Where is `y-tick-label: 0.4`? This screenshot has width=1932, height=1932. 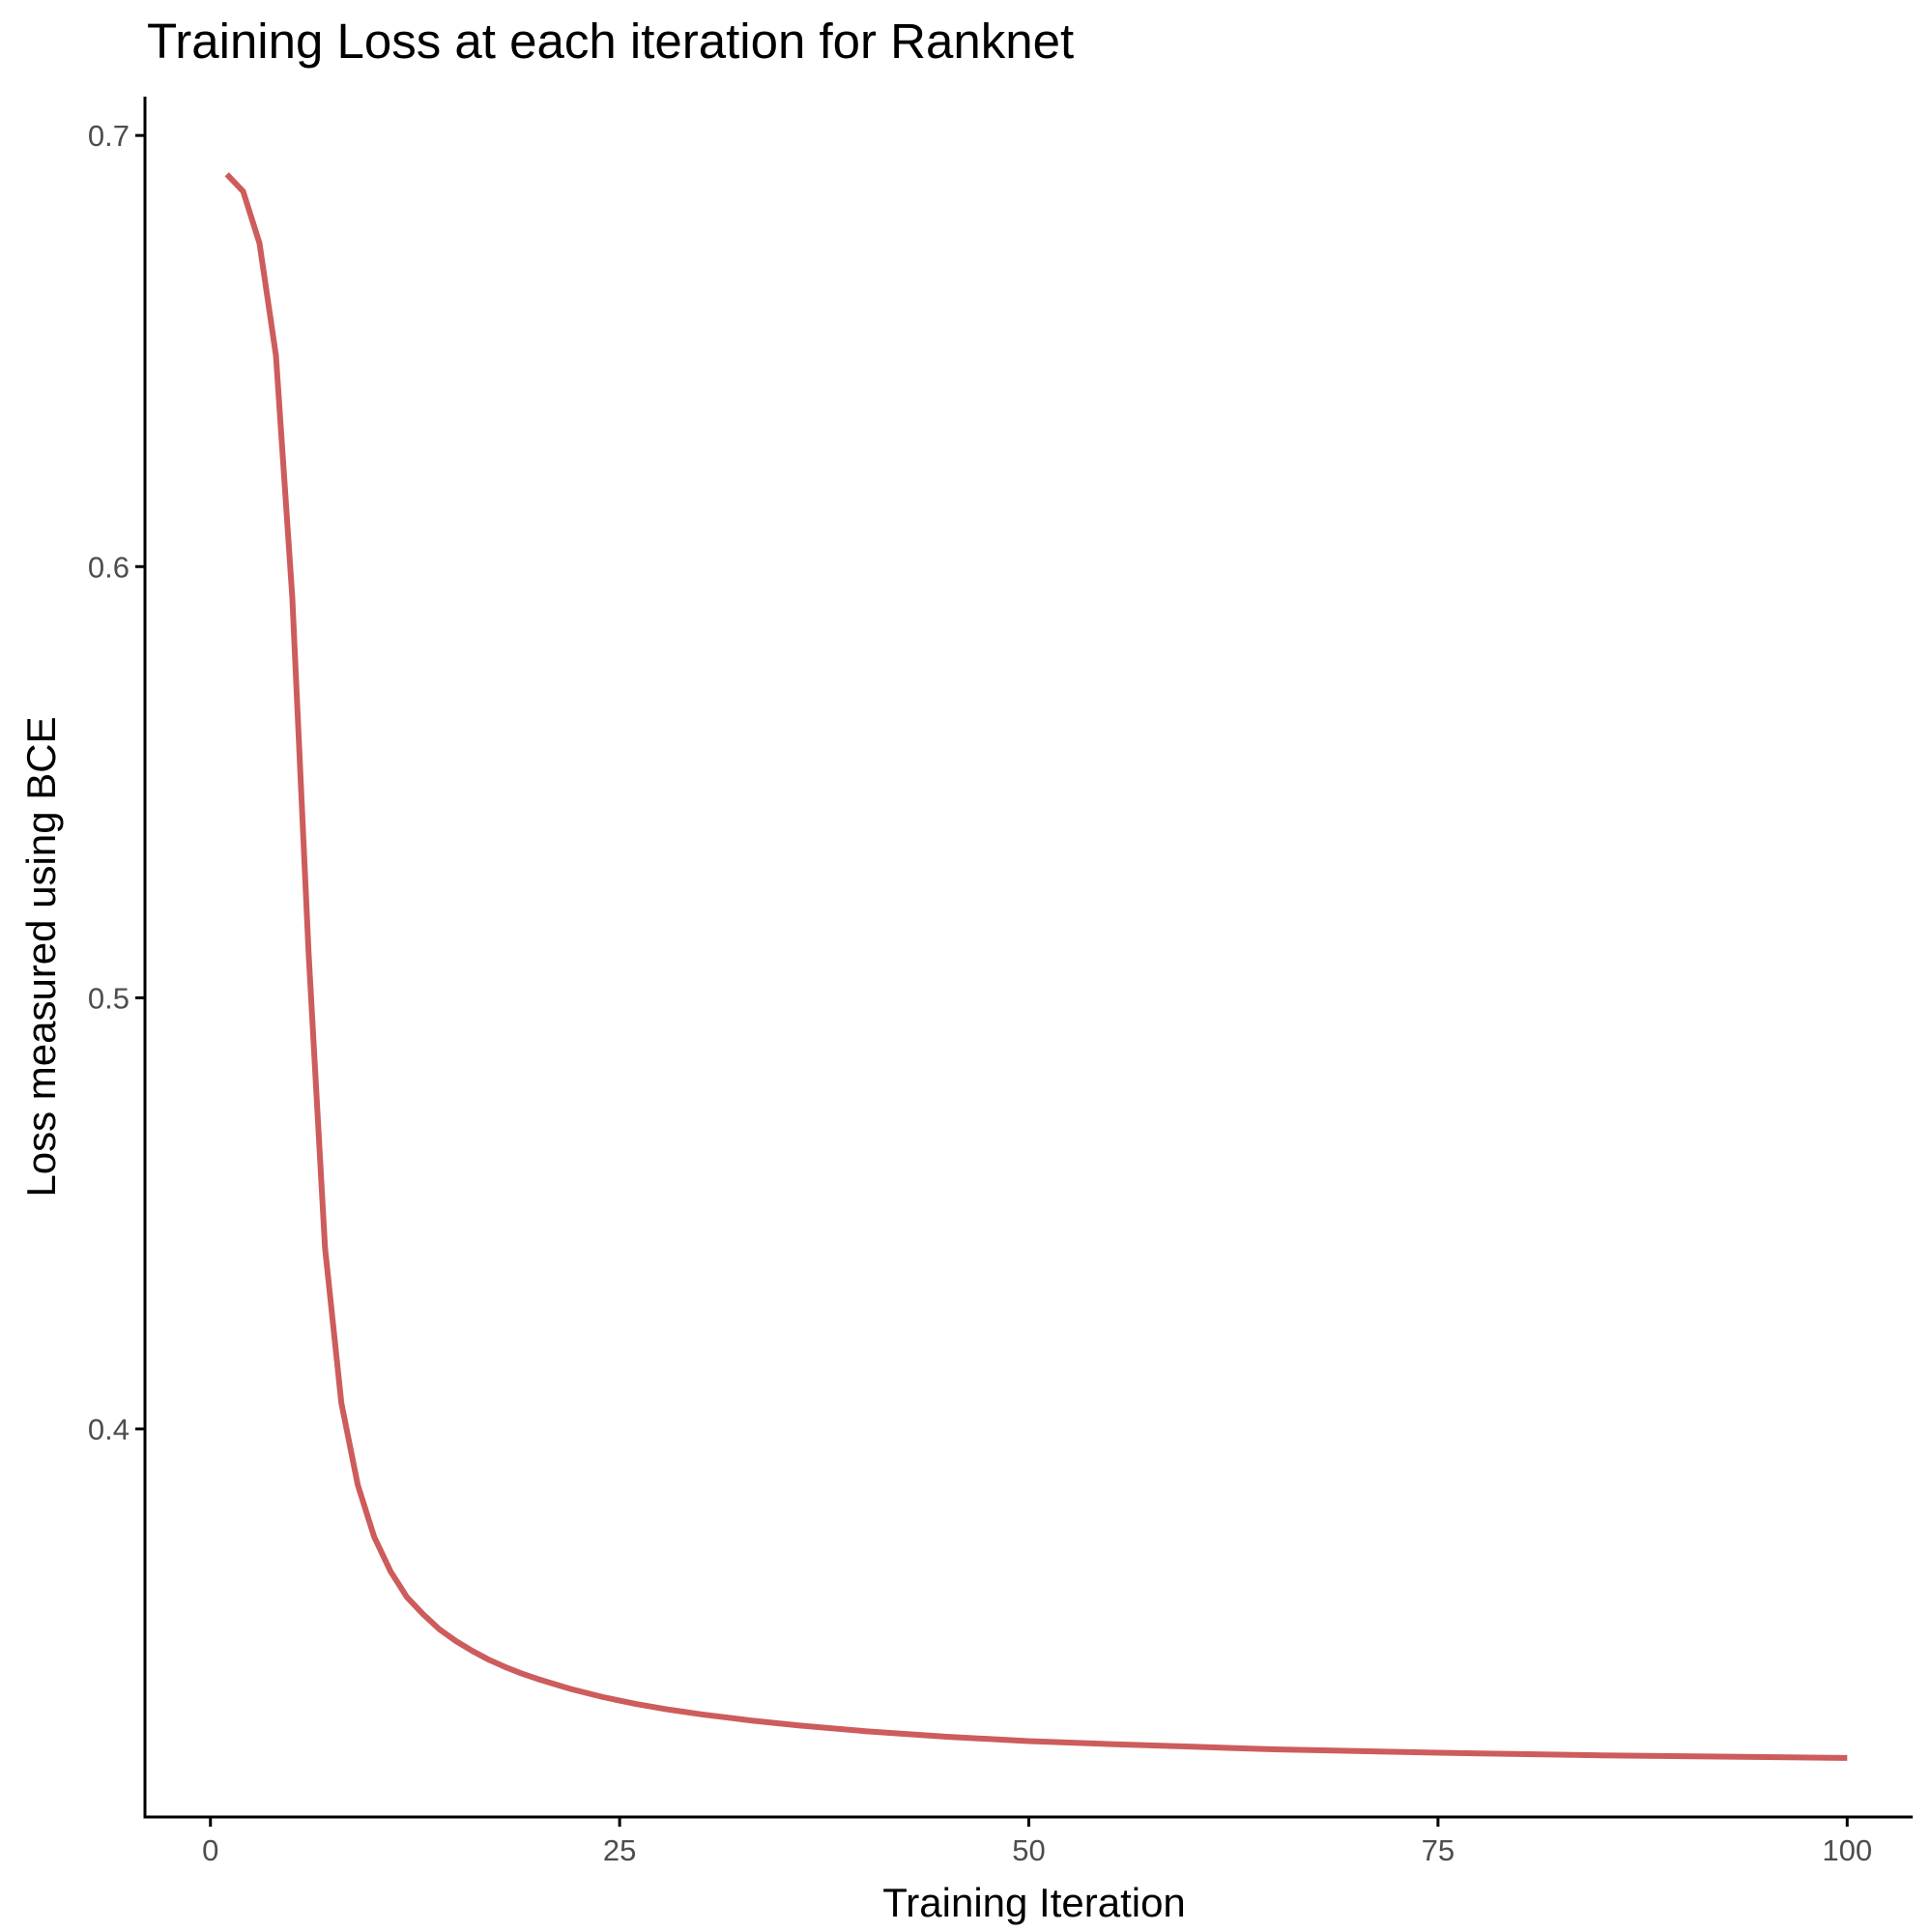 y-tick-label: 0.4 is located at coordinates (109, 1429).